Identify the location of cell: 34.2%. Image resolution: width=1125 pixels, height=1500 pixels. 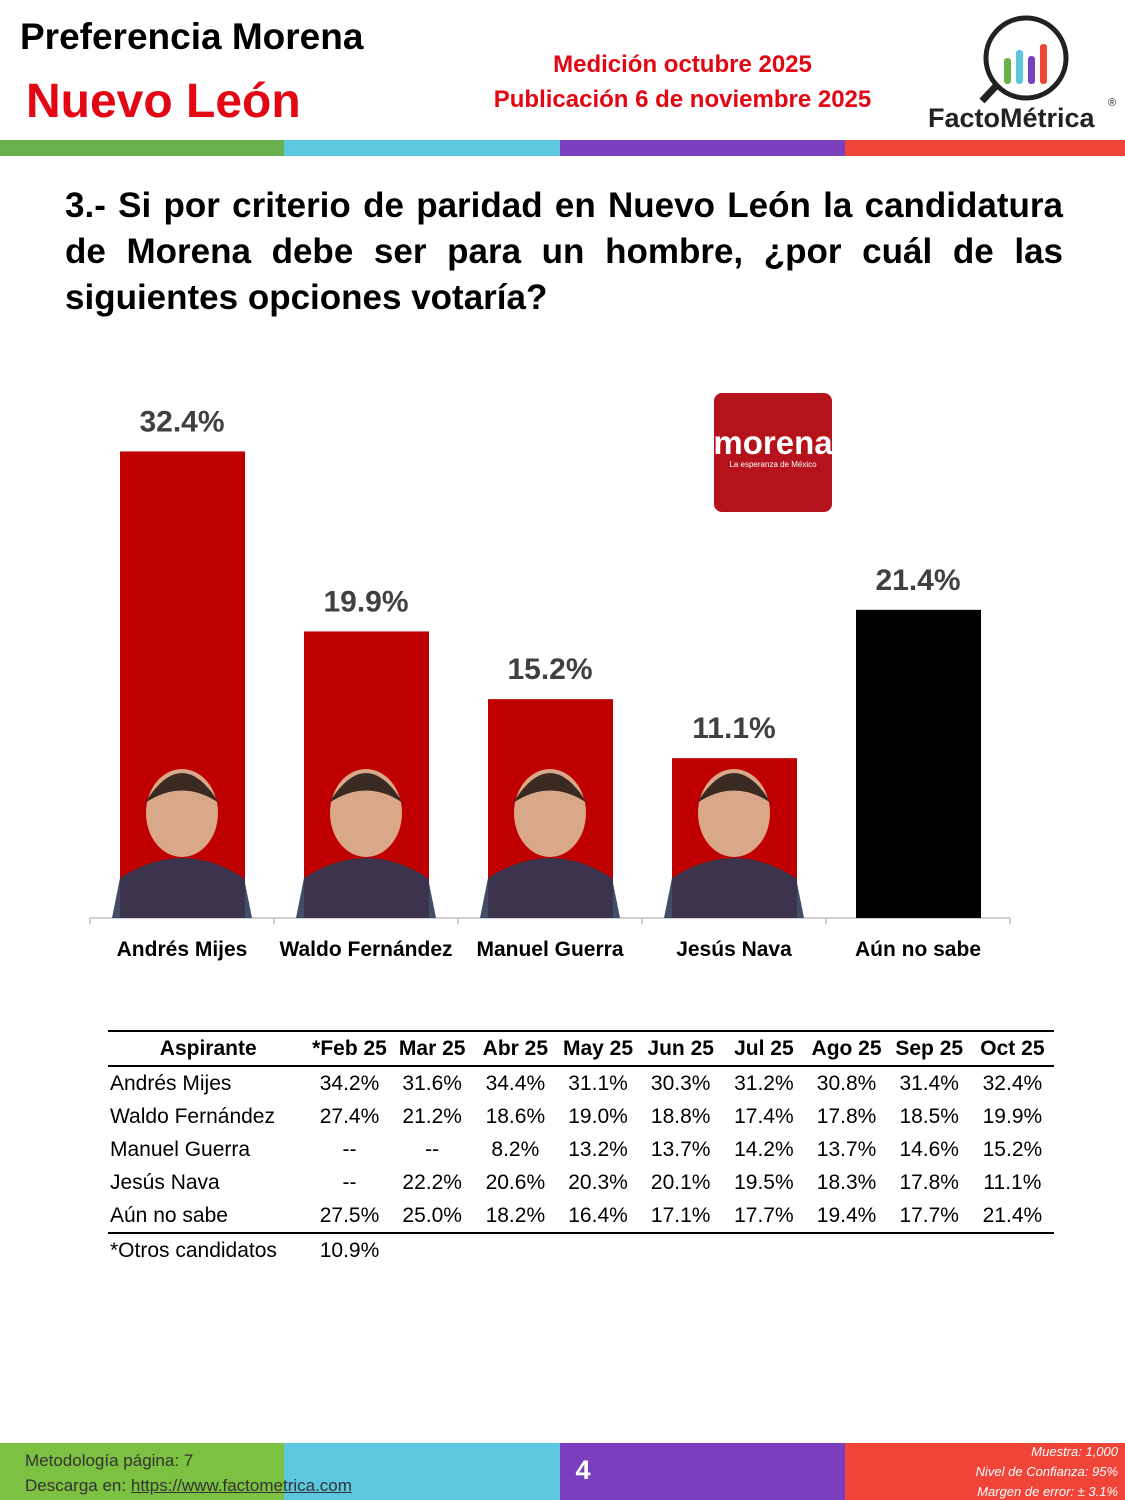
(349, 1083).